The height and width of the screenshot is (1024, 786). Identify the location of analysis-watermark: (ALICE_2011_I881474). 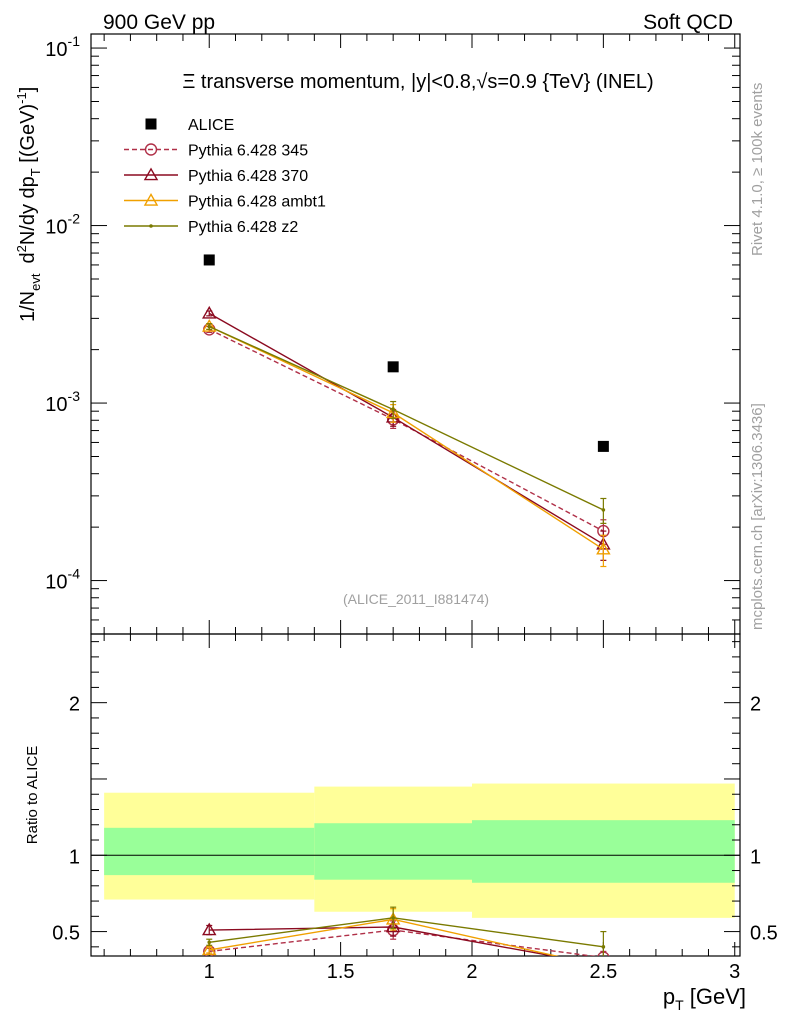
(416, 599).